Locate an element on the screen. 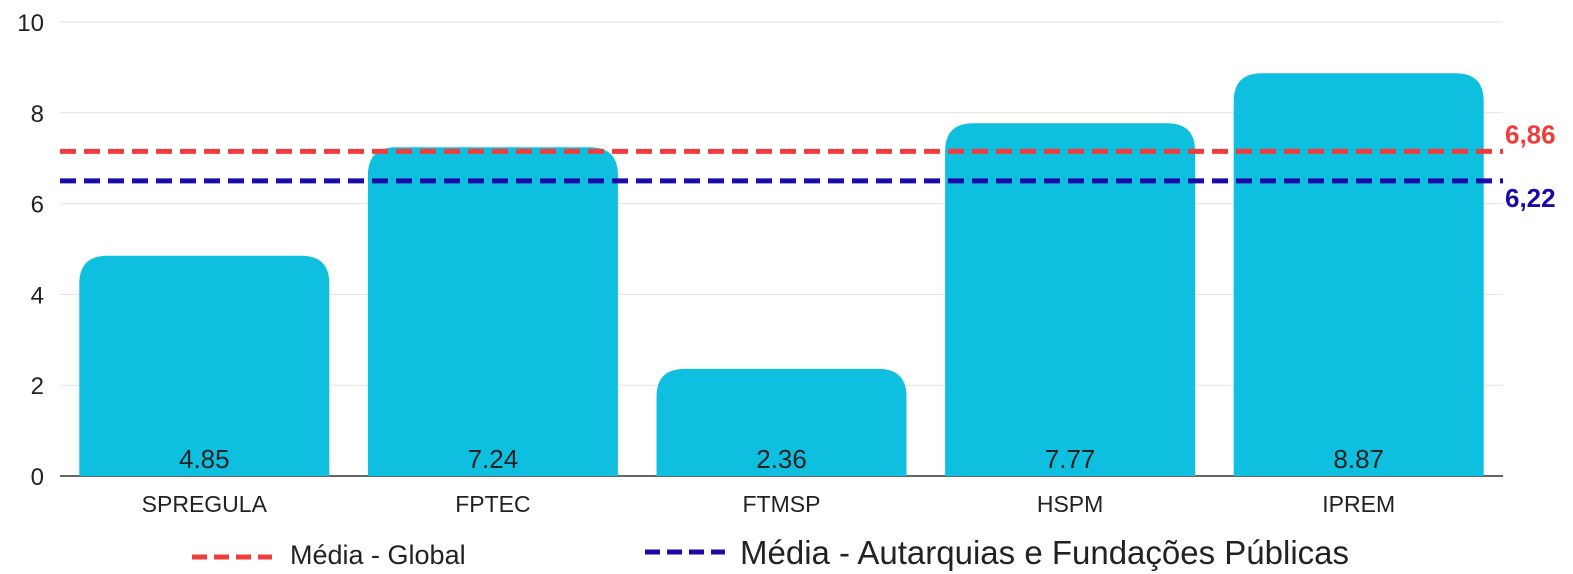 Image resolution: width=1573 pixels, height=574 pixels. y-tick-label: 10 is located at coordinates (30, 23).